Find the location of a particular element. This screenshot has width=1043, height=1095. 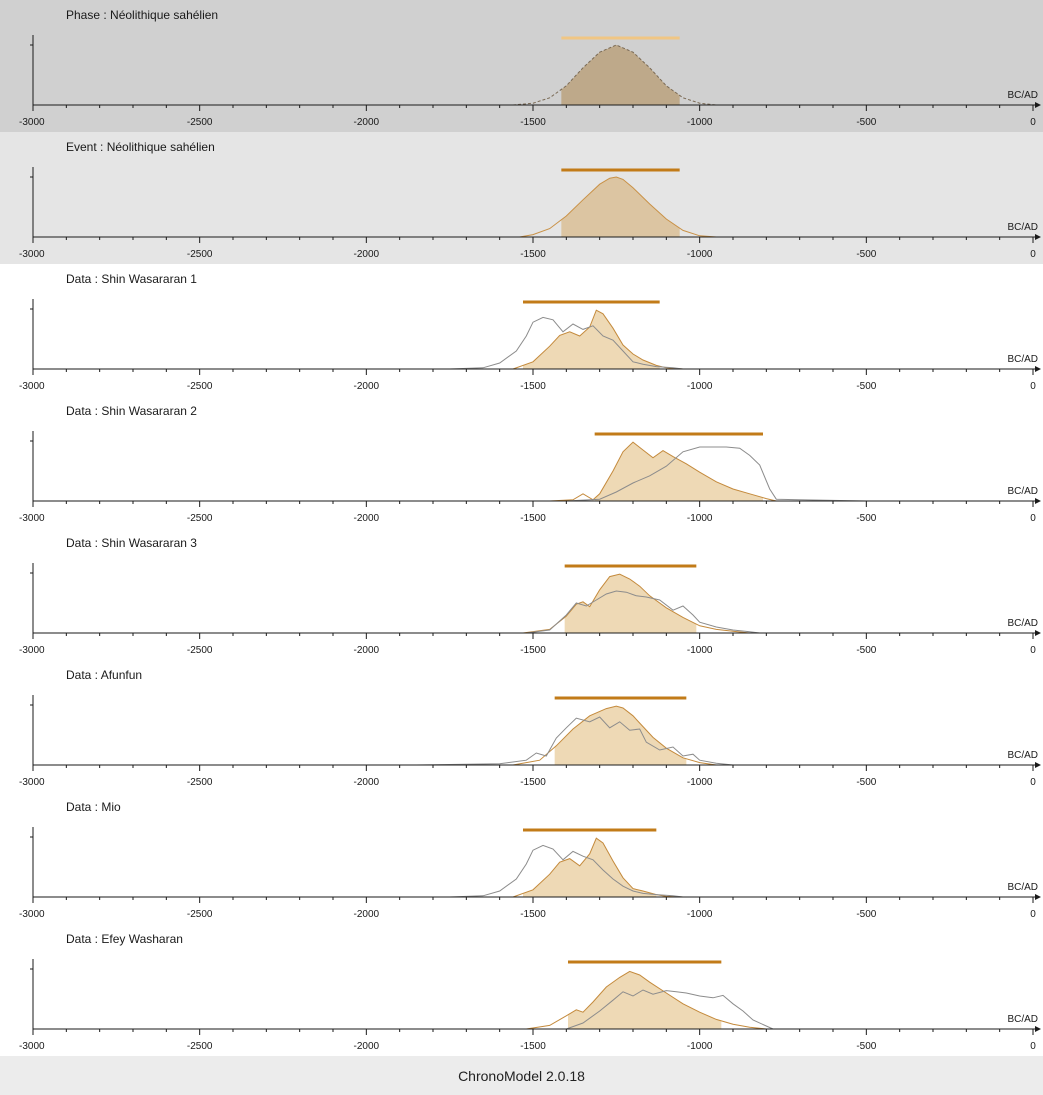

chart-title: Data : Efey Washaran is located at coordinates (124, 939).